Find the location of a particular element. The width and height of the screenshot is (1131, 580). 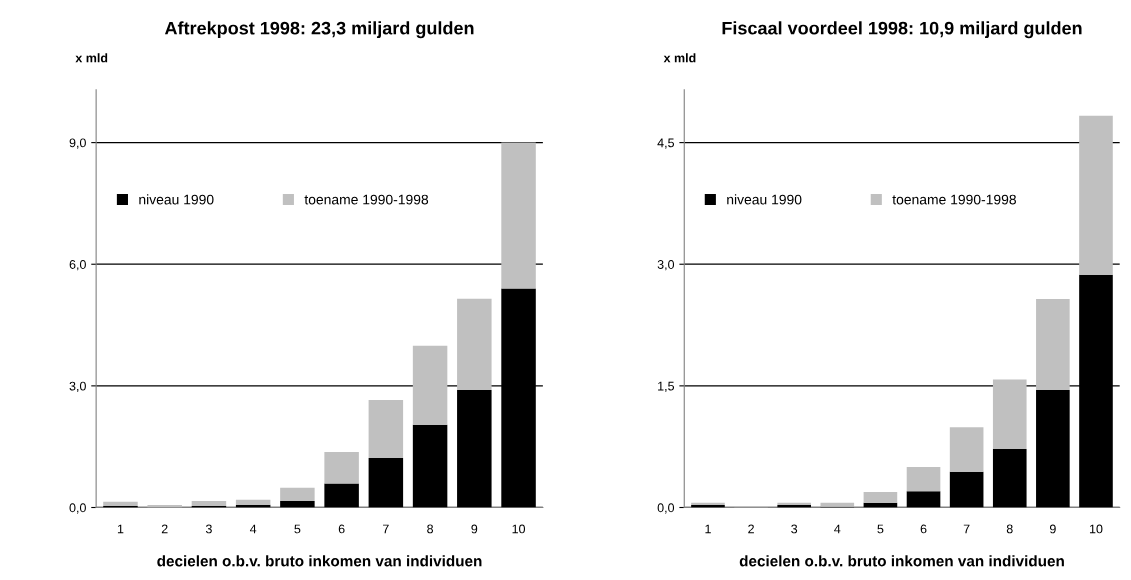

y-tick-label: 1,5 is located at coordinates (666, 386).